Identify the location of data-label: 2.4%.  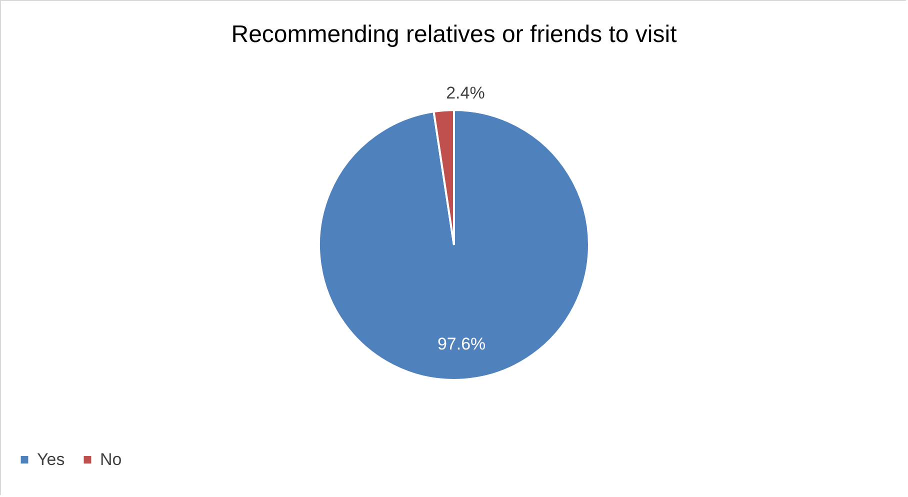
(465, 92).